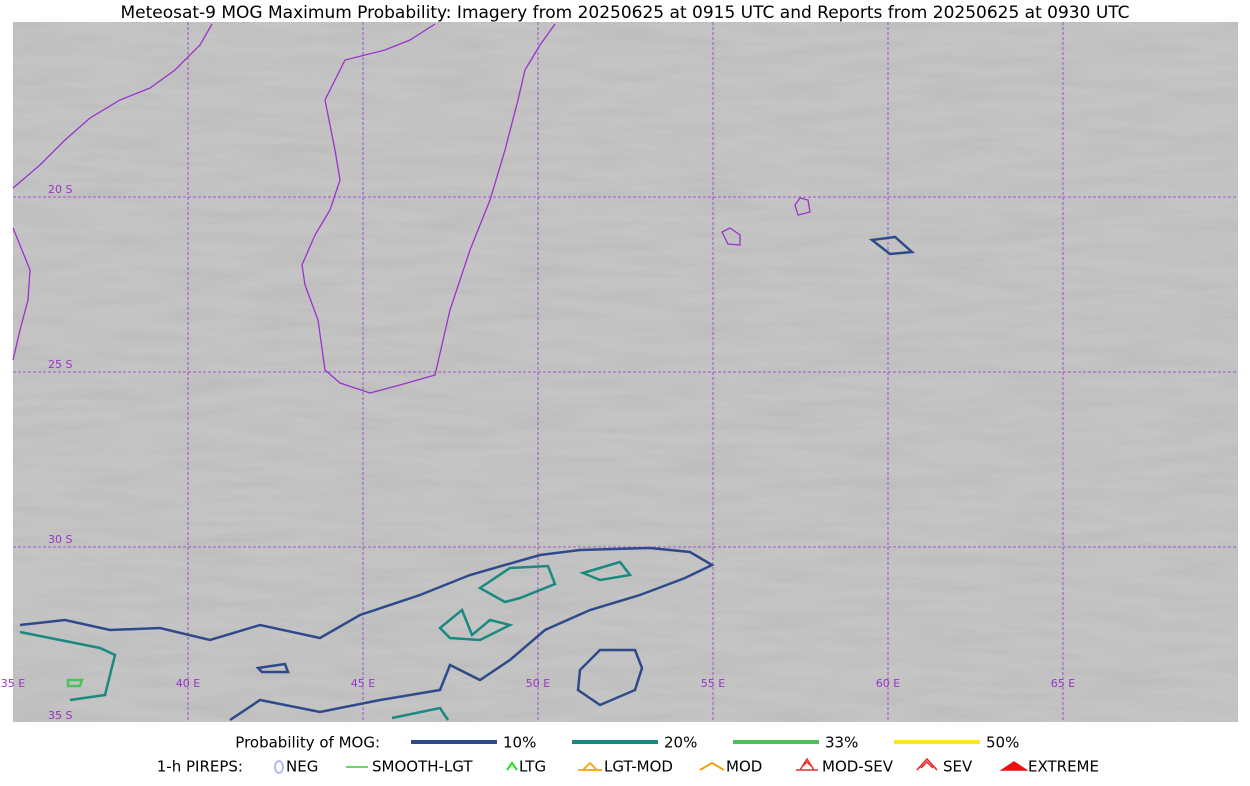 The image size is (1250, 786). I want to click on legend-label: MOD-SEV, so click(858, 767).